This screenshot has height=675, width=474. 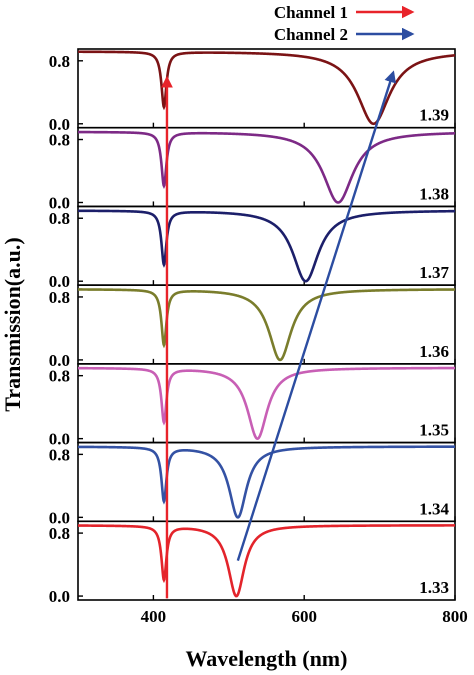 I want to click on panel-1.38: 0.0 0.8 1.38, so click(x=252, y=169).